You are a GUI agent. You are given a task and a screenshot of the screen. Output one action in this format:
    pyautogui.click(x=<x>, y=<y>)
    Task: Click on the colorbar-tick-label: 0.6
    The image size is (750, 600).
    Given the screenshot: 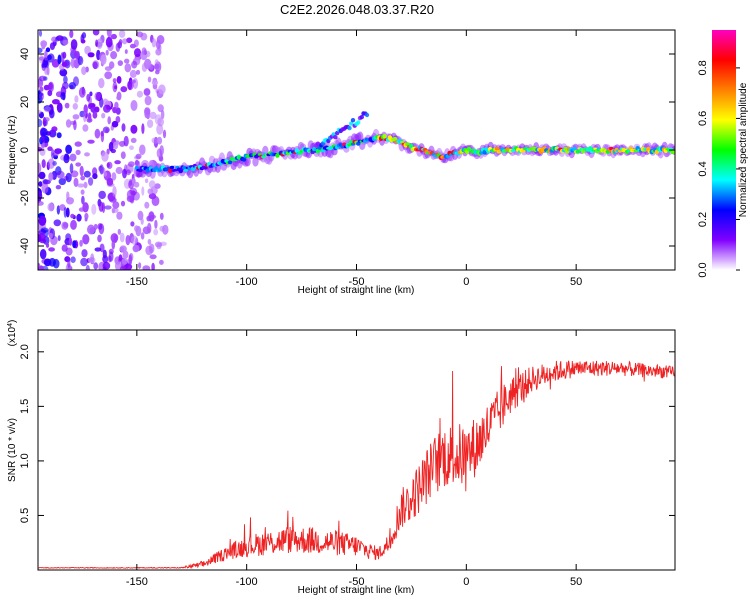 What is the action you would take?
    pyautogui.click(x=703, y=118)
    